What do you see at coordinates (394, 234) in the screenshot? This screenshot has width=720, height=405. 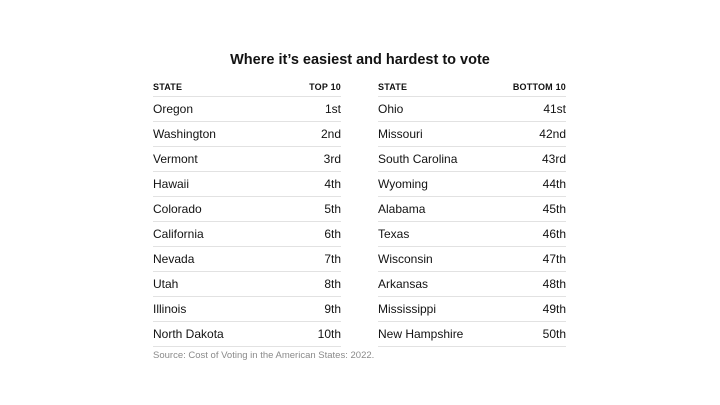 I see `state-cell: Texas` at bounding box center [394, 234].